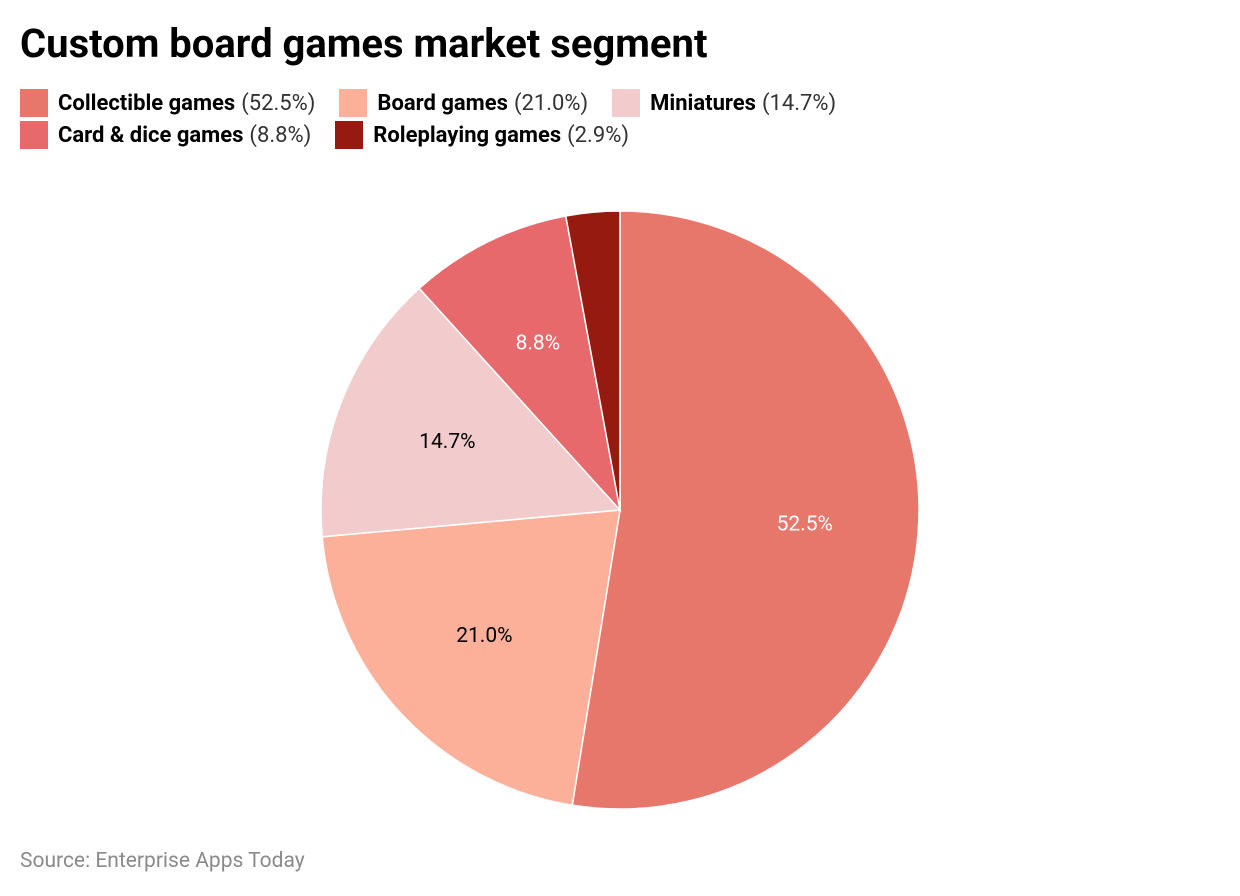 This screenshot has width=1240, height=896. What do you see at coordinates (278, 103) in the screenshot?
I see `legend-value: (52.5%)` at bounding box center [278, 103].